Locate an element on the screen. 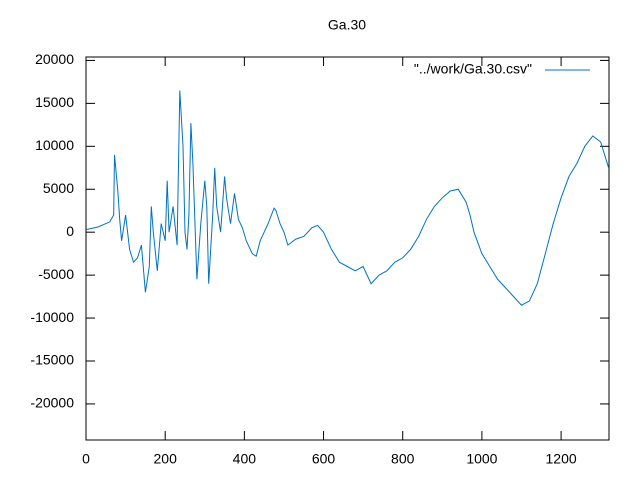 Image resolution: width=640 pixels, height=485 pixels. x-tick-label: 200 is located at coordinates (166, 459).